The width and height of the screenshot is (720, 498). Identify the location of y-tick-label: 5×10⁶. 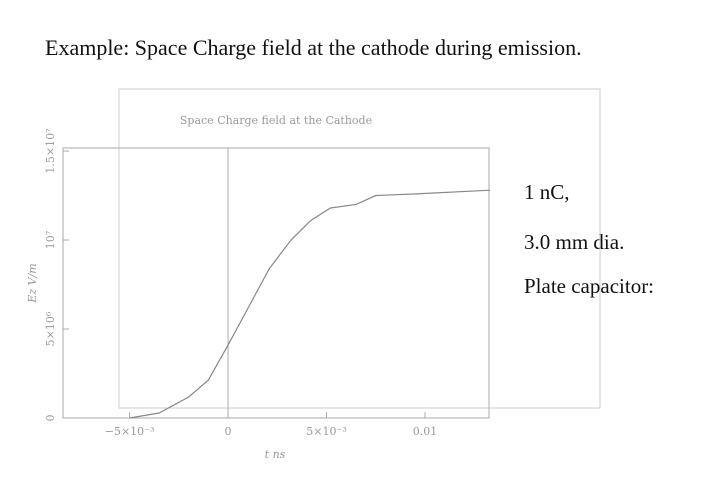
(50, 328).